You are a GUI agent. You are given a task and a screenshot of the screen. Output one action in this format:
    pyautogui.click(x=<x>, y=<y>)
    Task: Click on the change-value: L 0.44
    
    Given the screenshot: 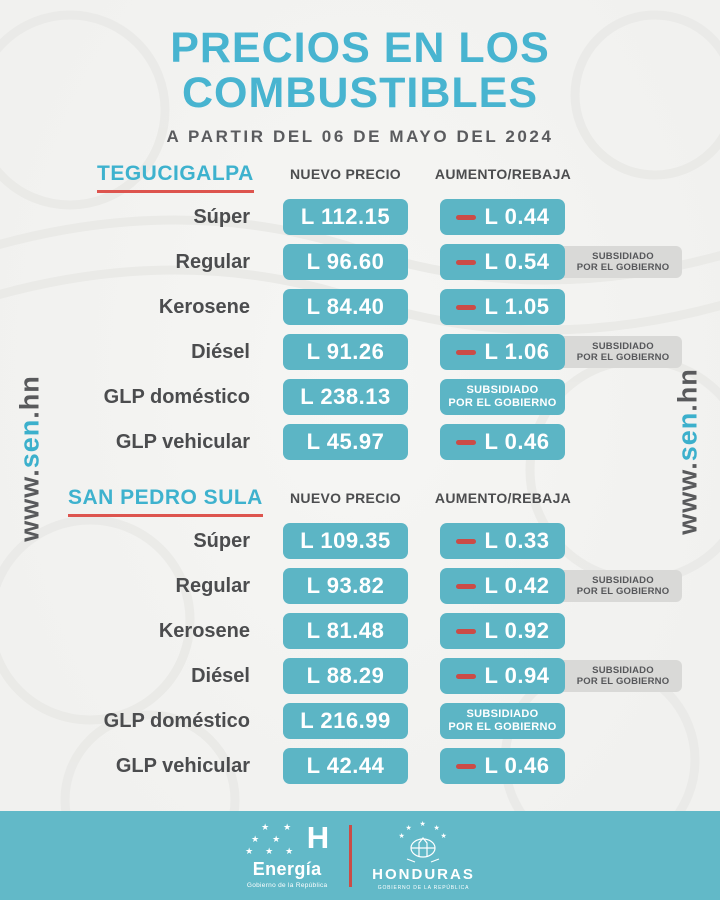 What is the action you would take?
    pyautogui.click(x=517, y=216)
    